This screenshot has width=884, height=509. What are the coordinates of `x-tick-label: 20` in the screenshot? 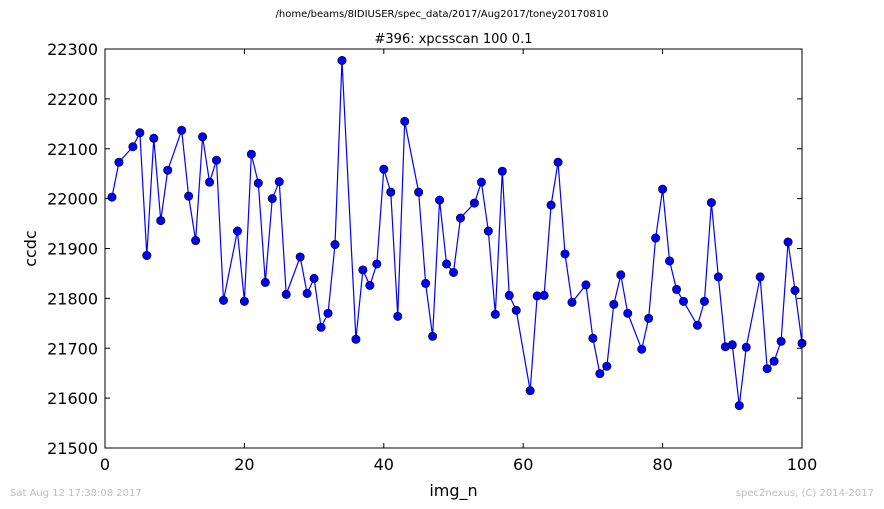 It's located at (244, 464).